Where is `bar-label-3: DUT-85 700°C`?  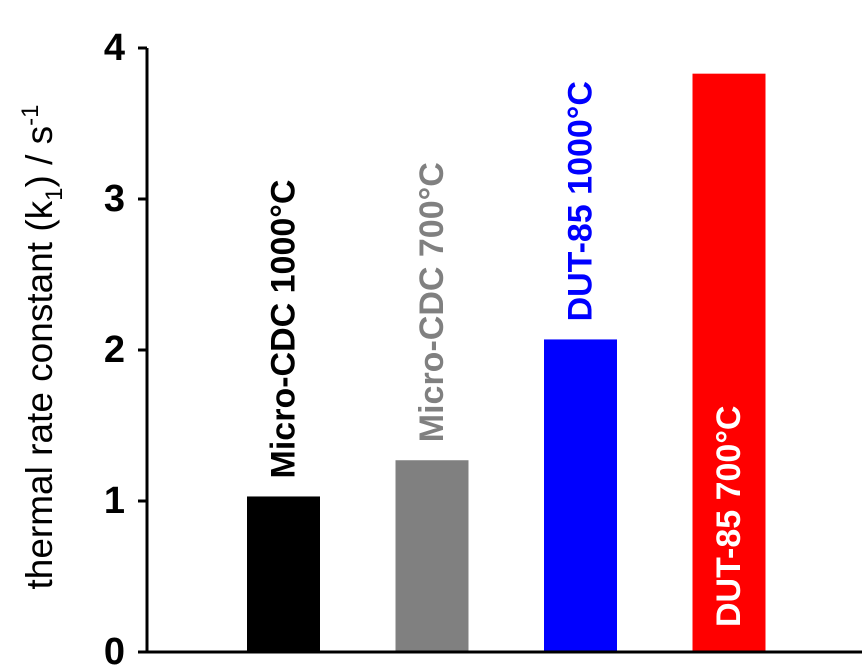
bar-label-3: DUT-85 700°C is located at coordinates (729, 516).